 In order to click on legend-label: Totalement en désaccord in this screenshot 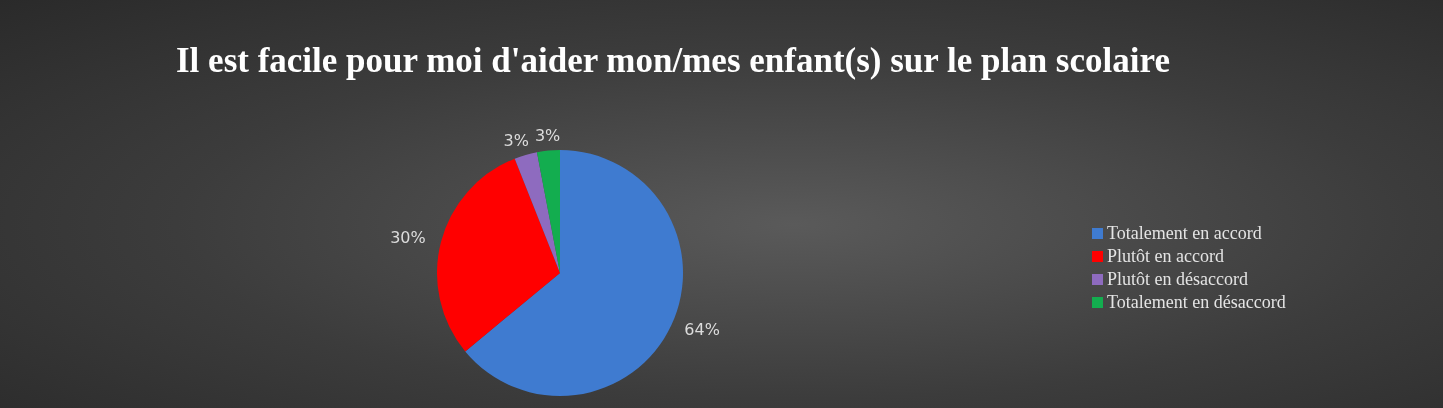, I will do `click(1196, 302)`.